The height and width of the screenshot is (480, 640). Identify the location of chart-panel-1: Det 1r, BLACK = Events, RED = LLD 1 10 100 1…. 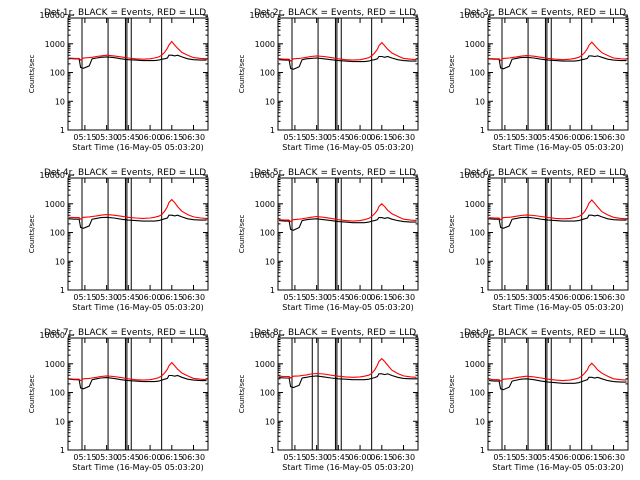
(118, 80).